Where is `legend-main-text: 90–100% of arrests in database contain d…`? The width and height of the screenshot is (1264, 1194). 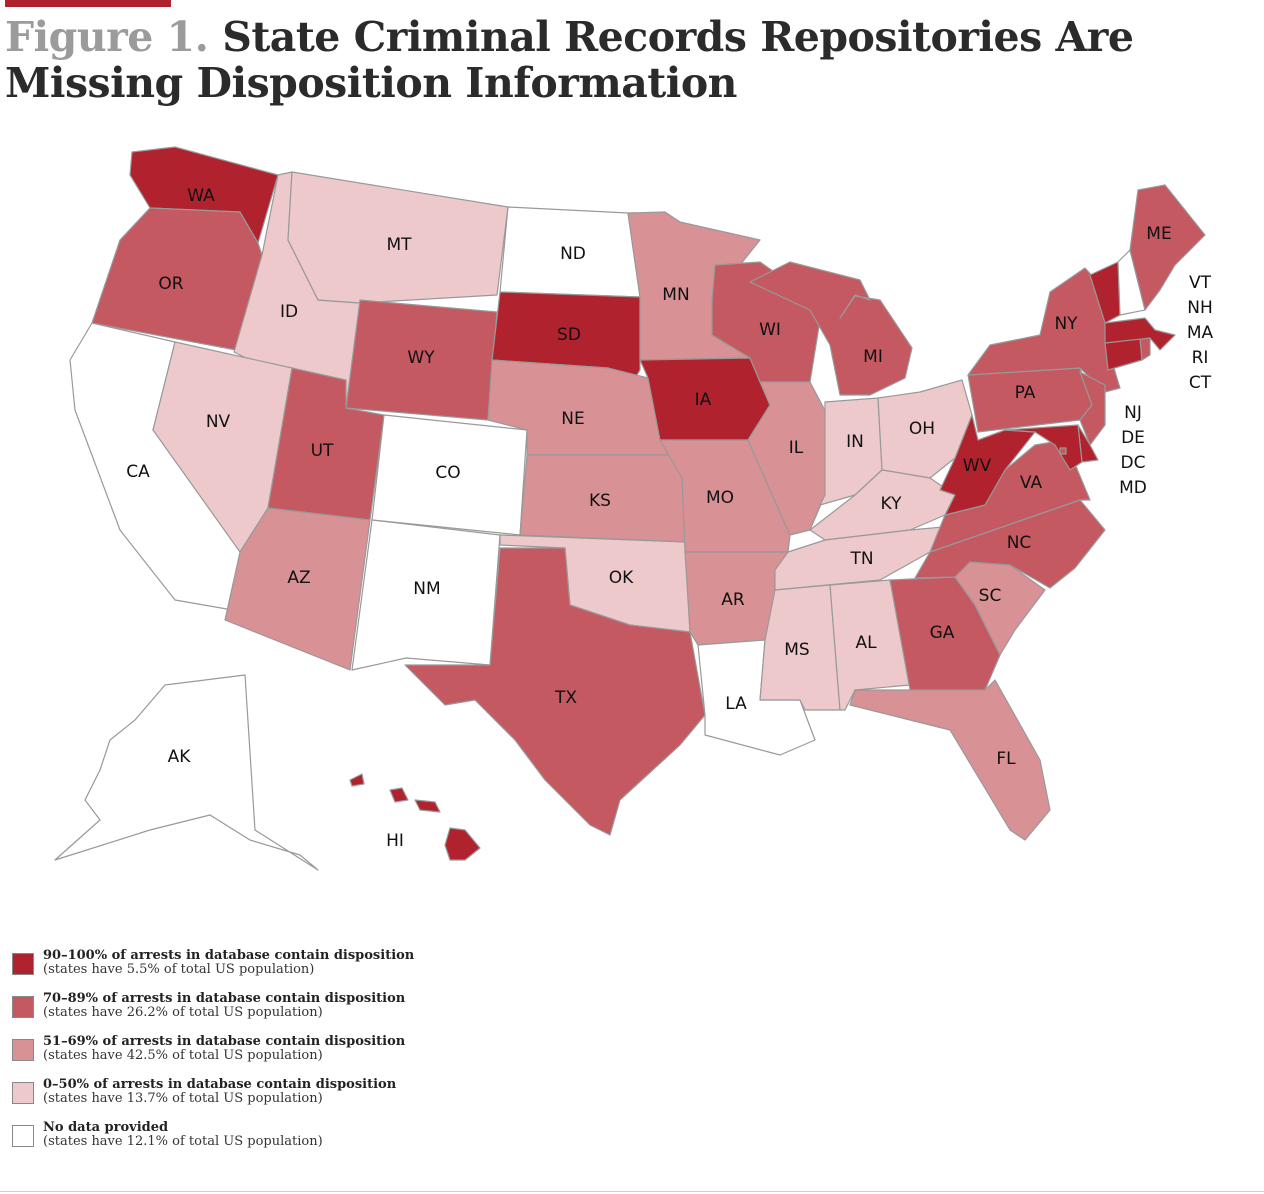
legend-main-text: 90–100% of arrests in database contain d… is located at coordinates (229, 955).